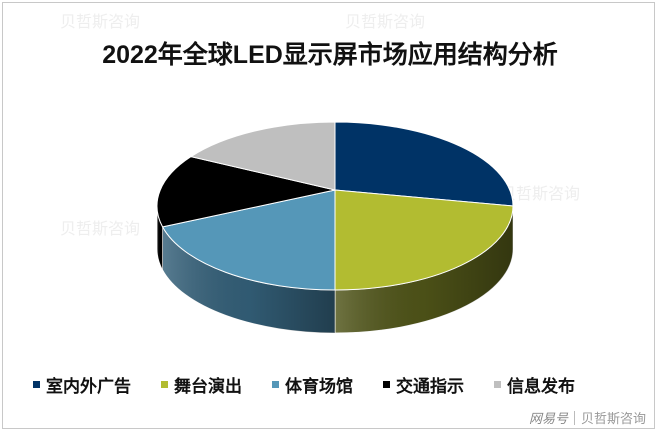 This screenshot has height=434, width=660. What do you see at coordinates (574, 417) in the screenshot?
I see `divider` at bounding box center [574, 417].